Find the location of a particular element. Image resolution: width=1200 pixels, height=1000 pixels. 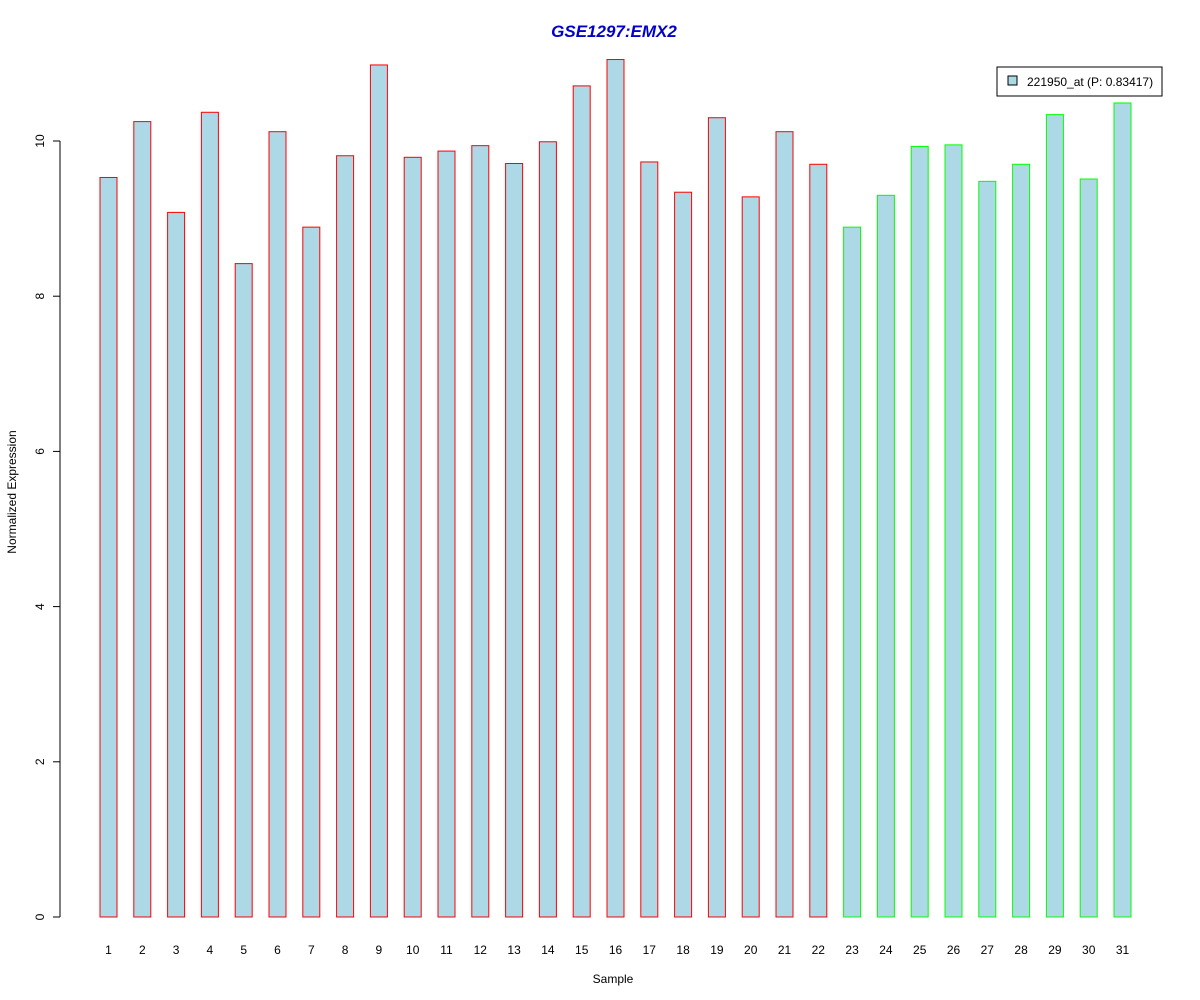

x-tick-label: 12 is located at coordinates (481, 950).